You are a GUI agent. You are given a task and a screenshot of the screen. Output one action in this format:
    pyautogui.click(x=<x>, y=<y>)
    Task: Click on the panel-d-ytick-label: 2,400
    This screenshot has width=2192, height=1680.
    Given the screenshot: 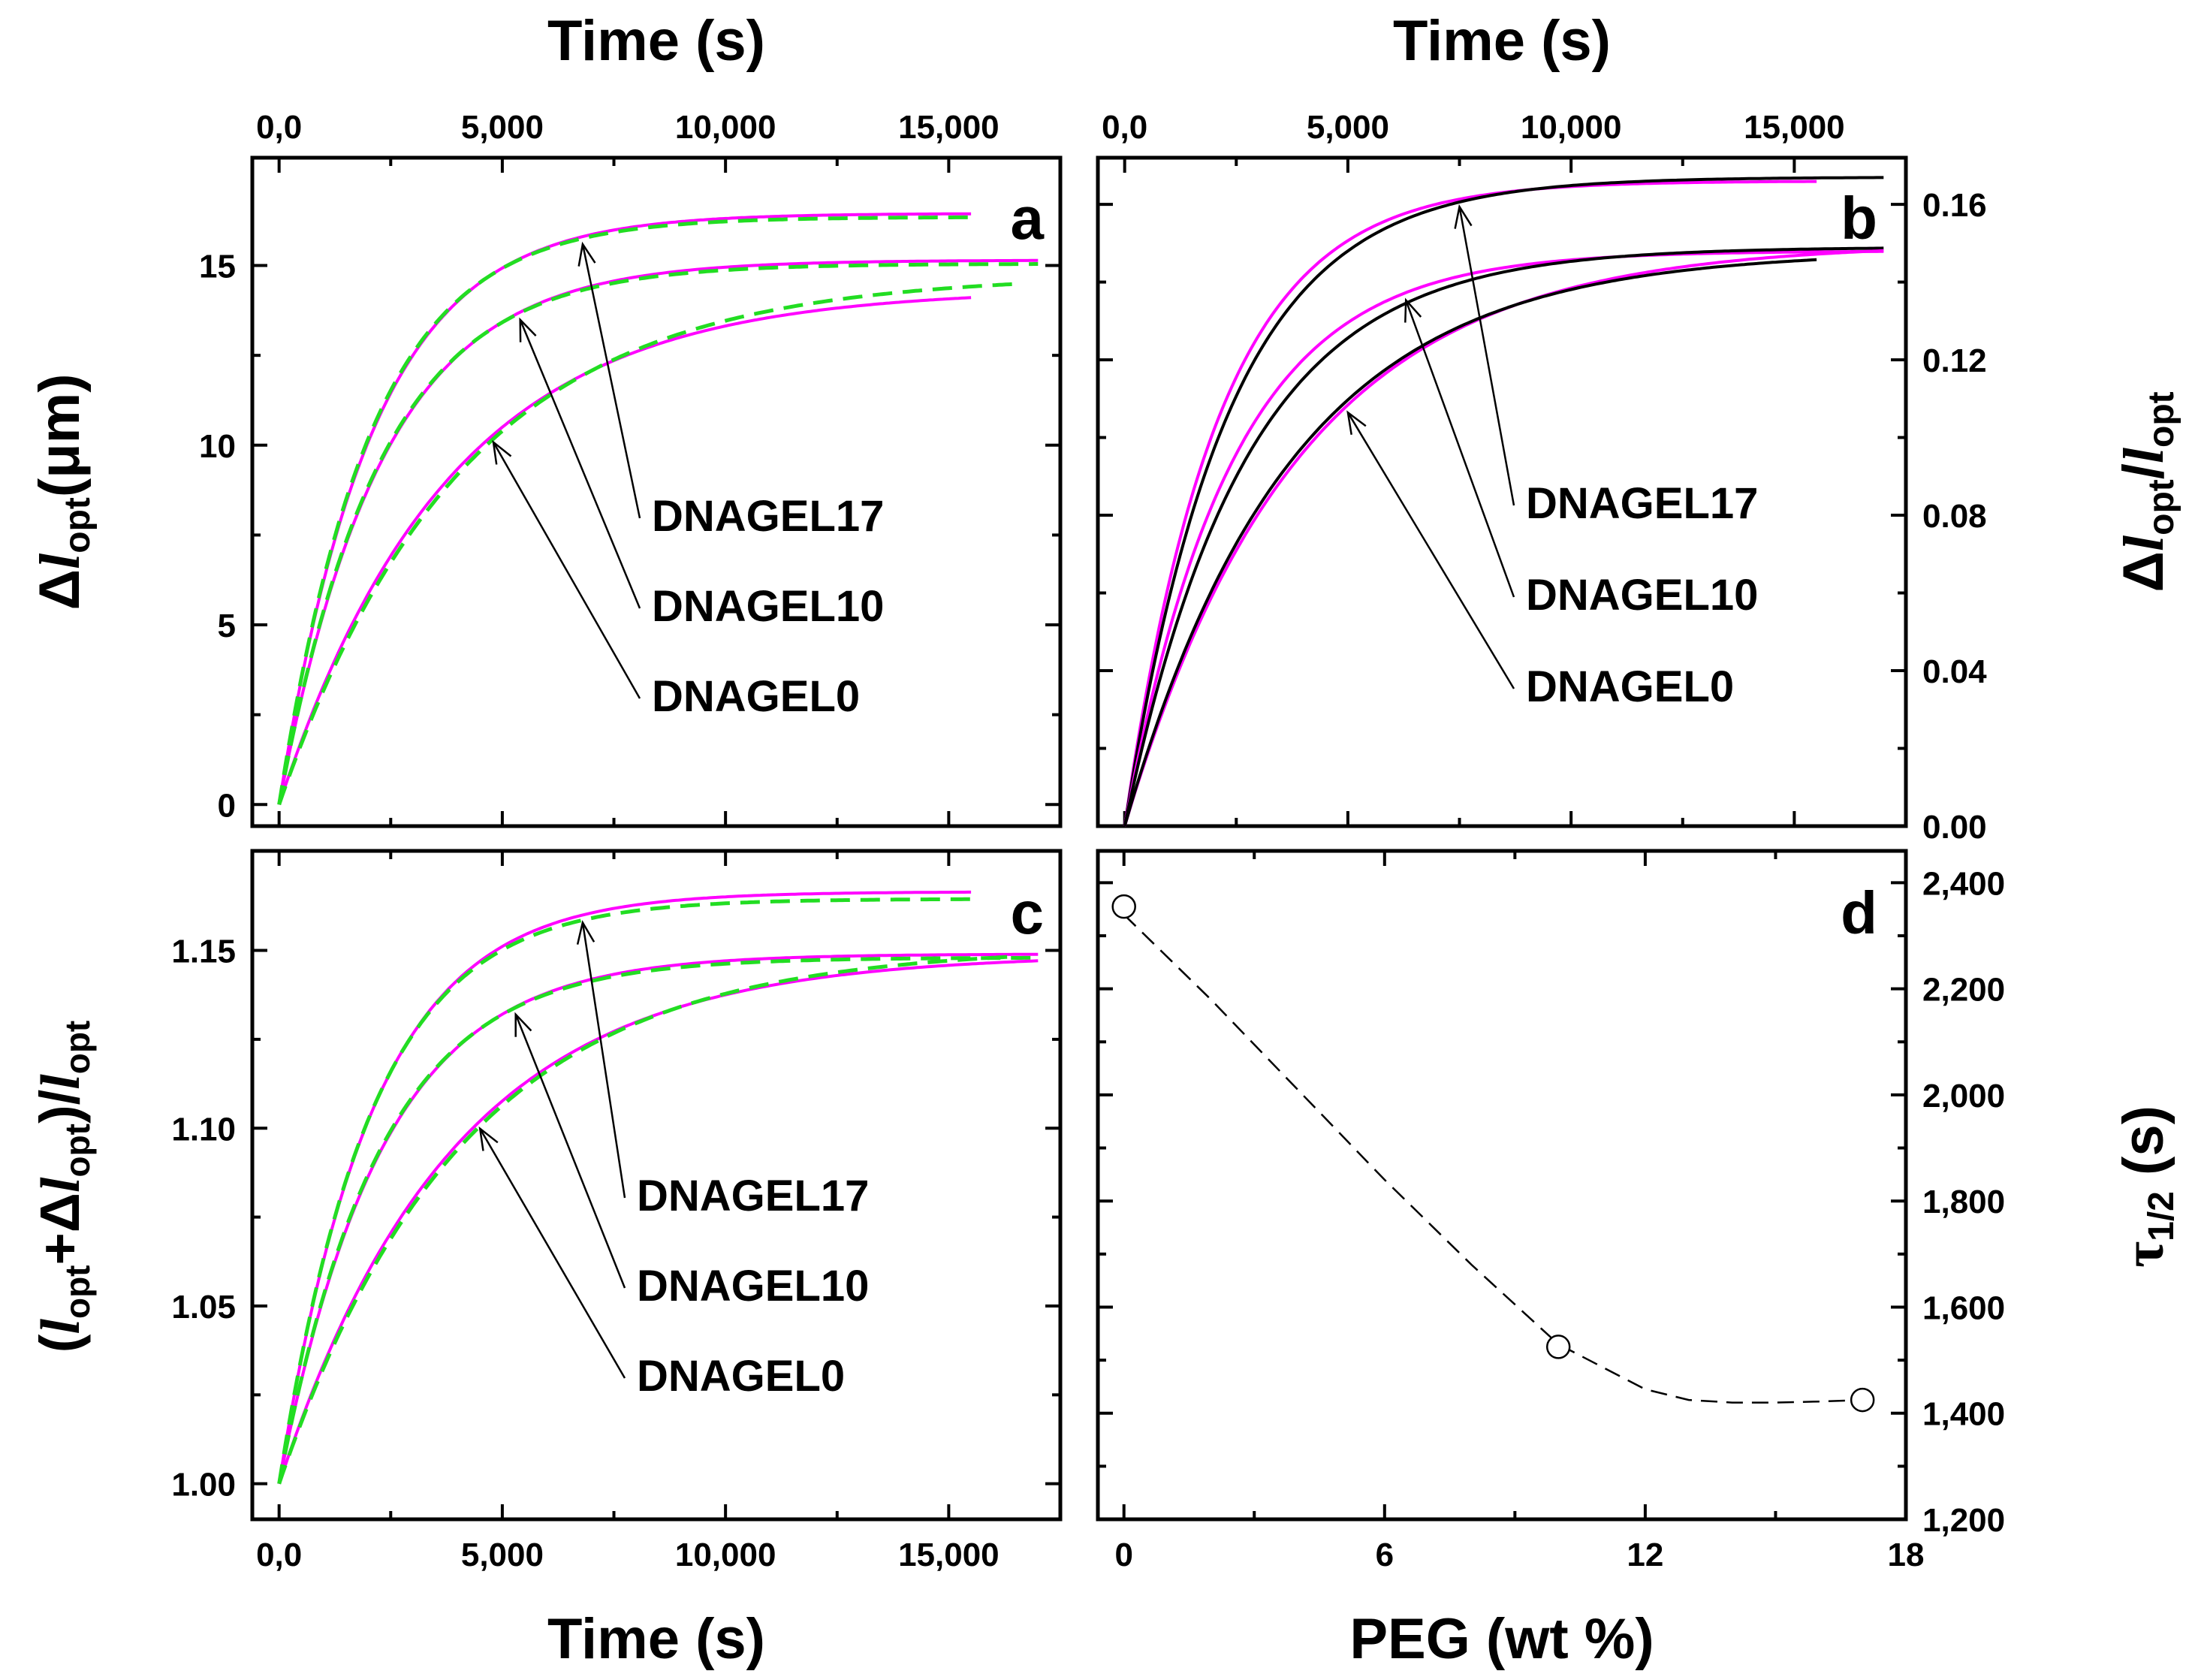 What is the action you would take?
    pyautogui.click(x=1963, y=883)
    